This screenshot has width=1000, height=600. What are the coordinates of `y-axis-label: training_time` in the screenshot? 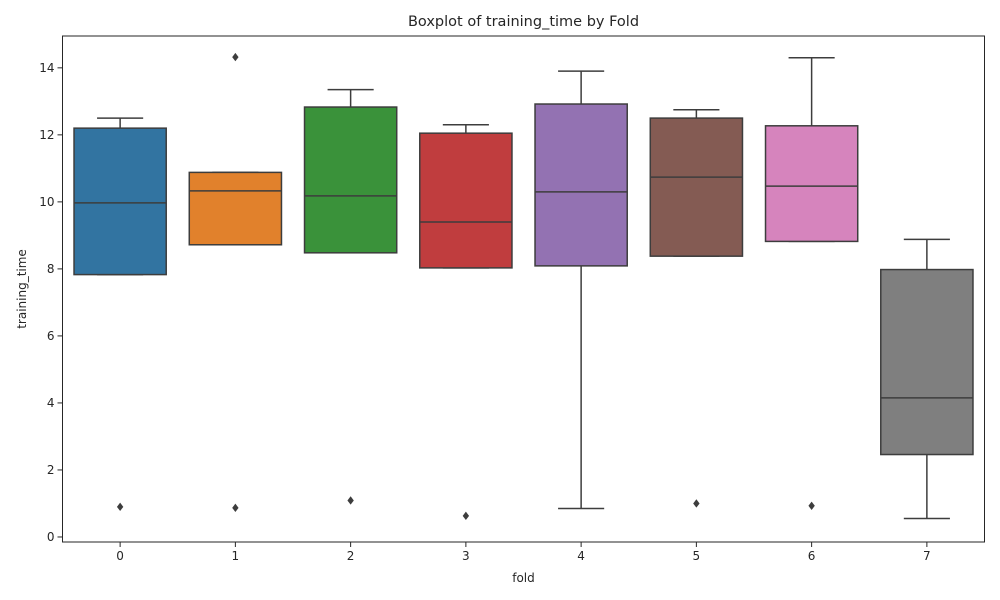 It's located at (22, 289).